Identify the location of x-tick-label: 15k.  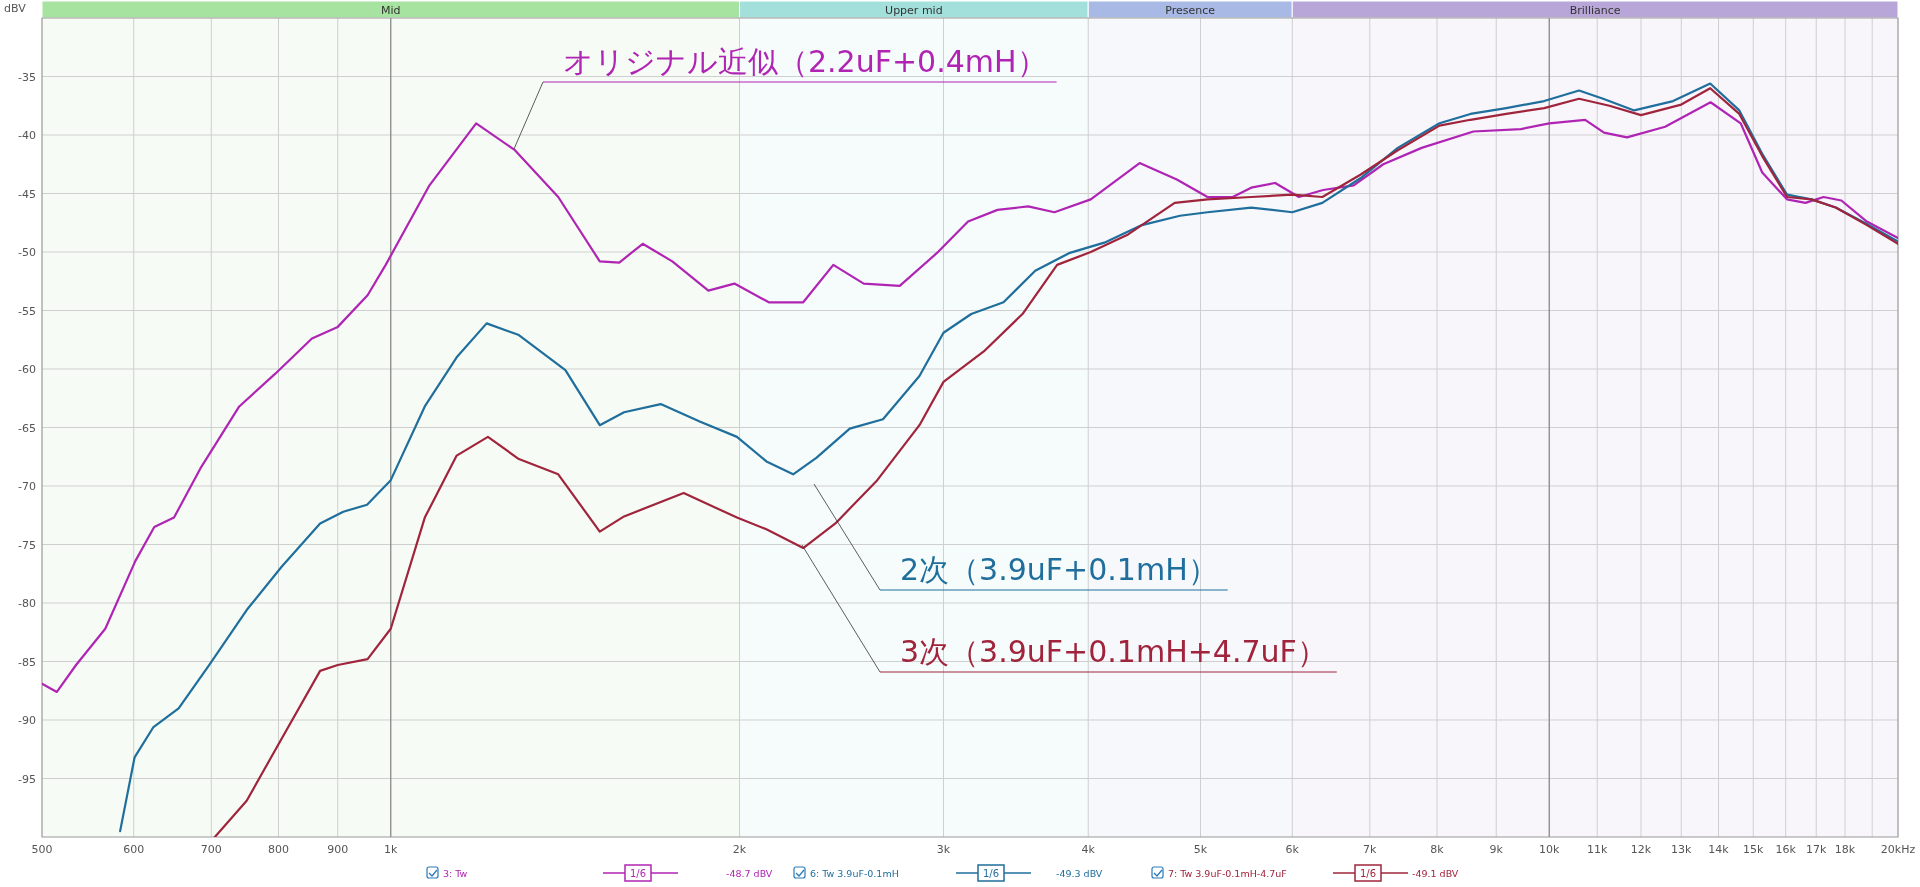
(1754, 849).